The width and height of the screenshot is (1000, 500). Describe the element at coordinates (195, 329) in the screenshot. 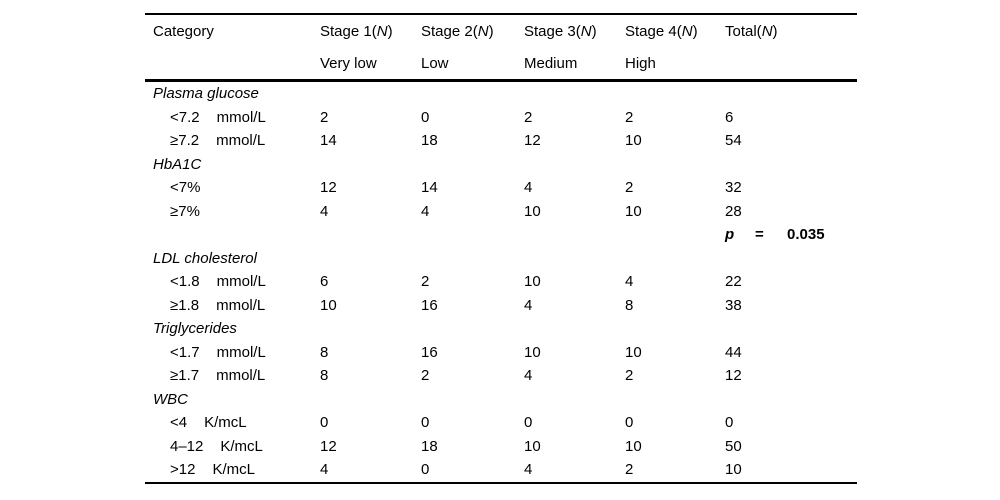

I see `section-label: Triglycerides` at that location.